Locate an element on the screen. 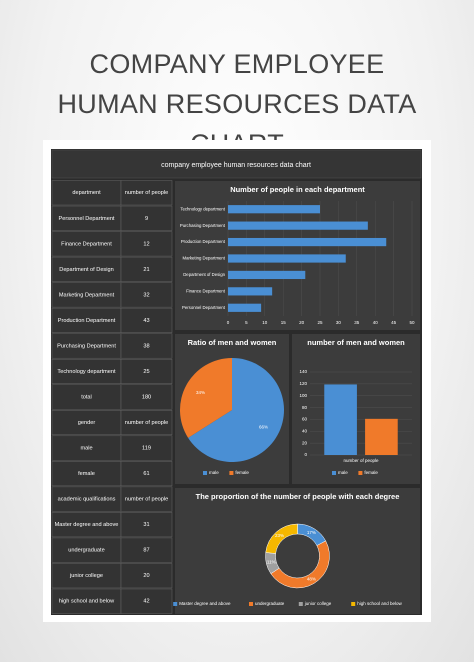  table-cell-text: 25 is located at coordinates (146, 372).